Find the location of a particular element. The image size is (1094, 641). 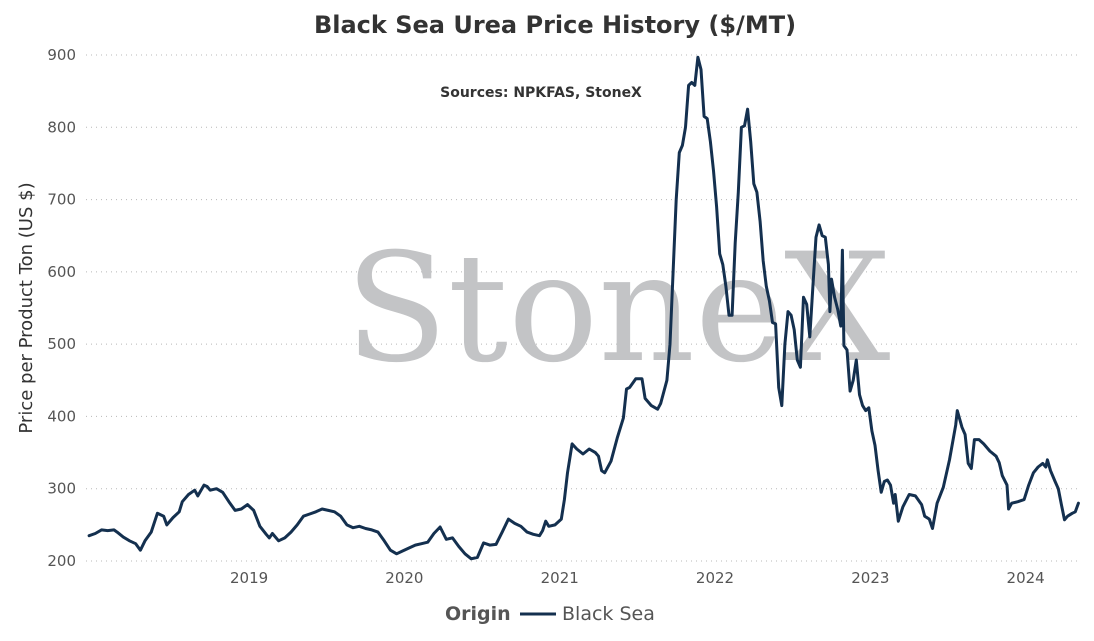

x-tick-label-2023: 2023 is located at coordinates (870, 578).